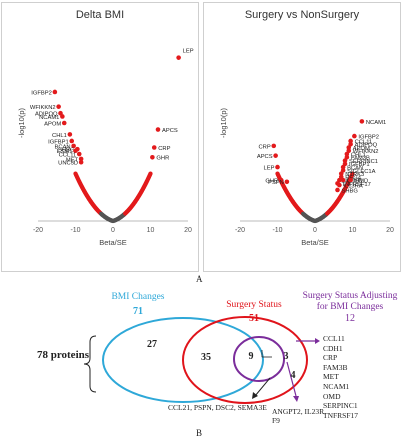  What do you see at coordinates (302, 15) in the screenshot?
I see `chart-title: Surgery vs NonSurgery` at bounding box center [302, 15].